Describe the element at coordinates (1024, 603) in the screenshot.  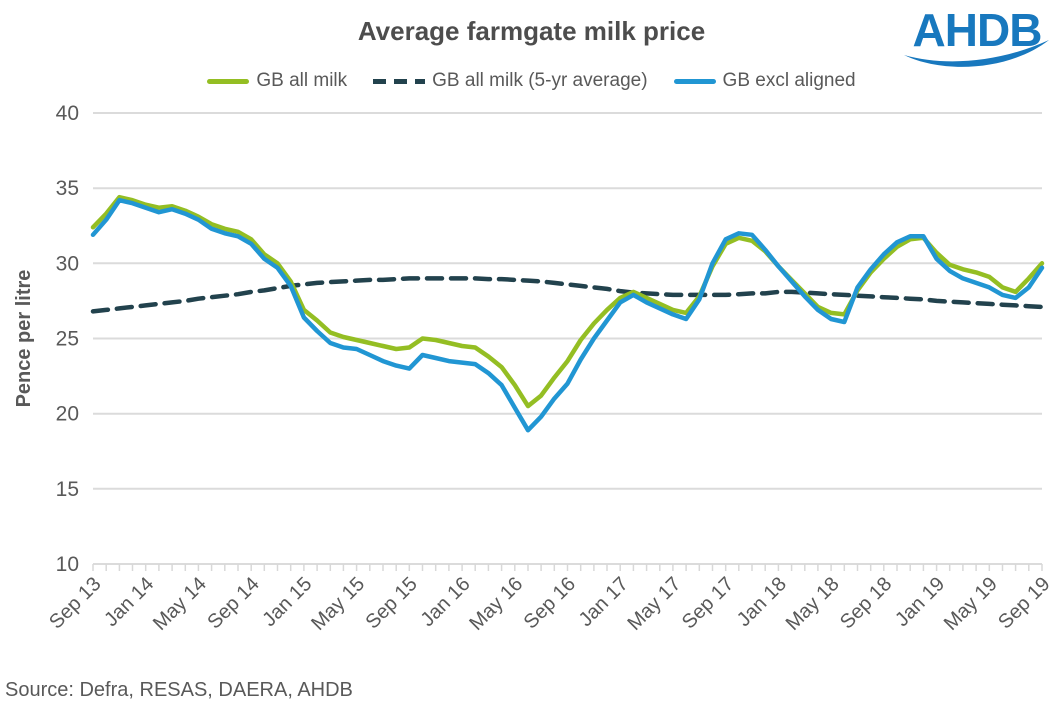
I see `x-tick-label: Sep 19` at that location.